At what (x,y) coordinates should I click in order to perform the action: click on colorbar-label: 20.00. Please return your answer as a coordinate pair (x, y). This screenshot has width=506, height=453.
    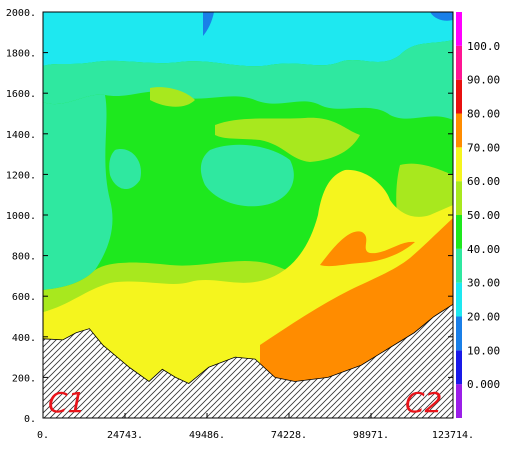
    Looking at the image, I should click on (483, 317).